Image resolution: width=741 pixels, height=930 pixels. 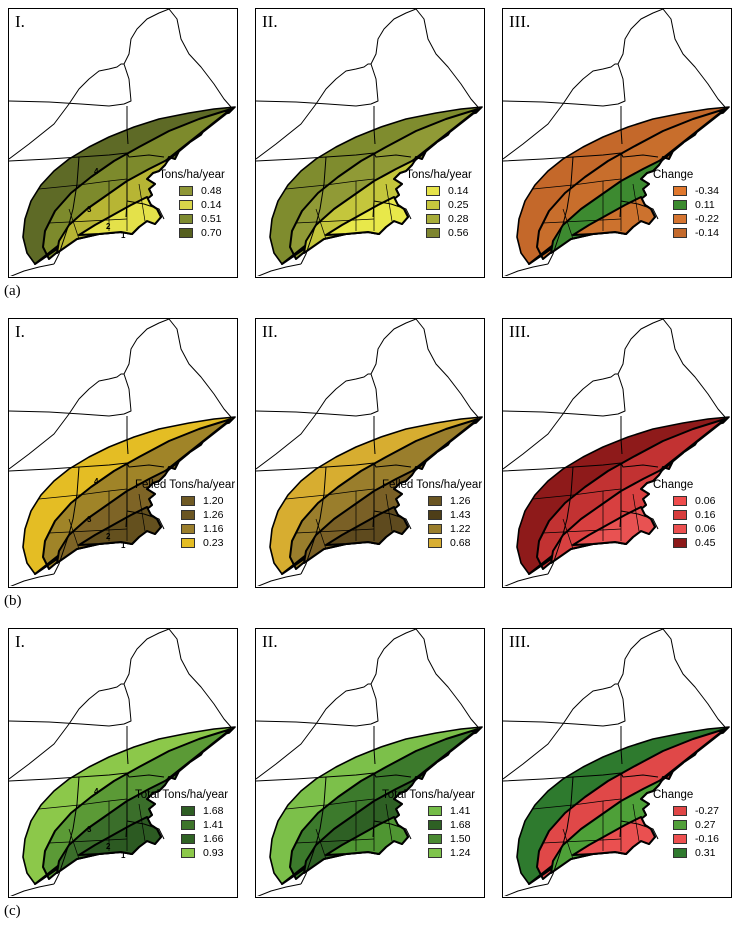 I want to click on legend-entry: 1.43, so click(x=455, y=515).